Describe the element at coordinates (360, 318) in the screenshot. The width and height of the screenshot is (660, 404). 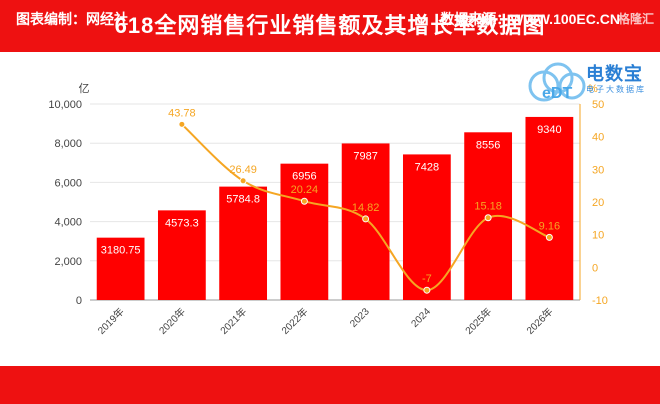
I see `x-tick-label: 2023` at that location.